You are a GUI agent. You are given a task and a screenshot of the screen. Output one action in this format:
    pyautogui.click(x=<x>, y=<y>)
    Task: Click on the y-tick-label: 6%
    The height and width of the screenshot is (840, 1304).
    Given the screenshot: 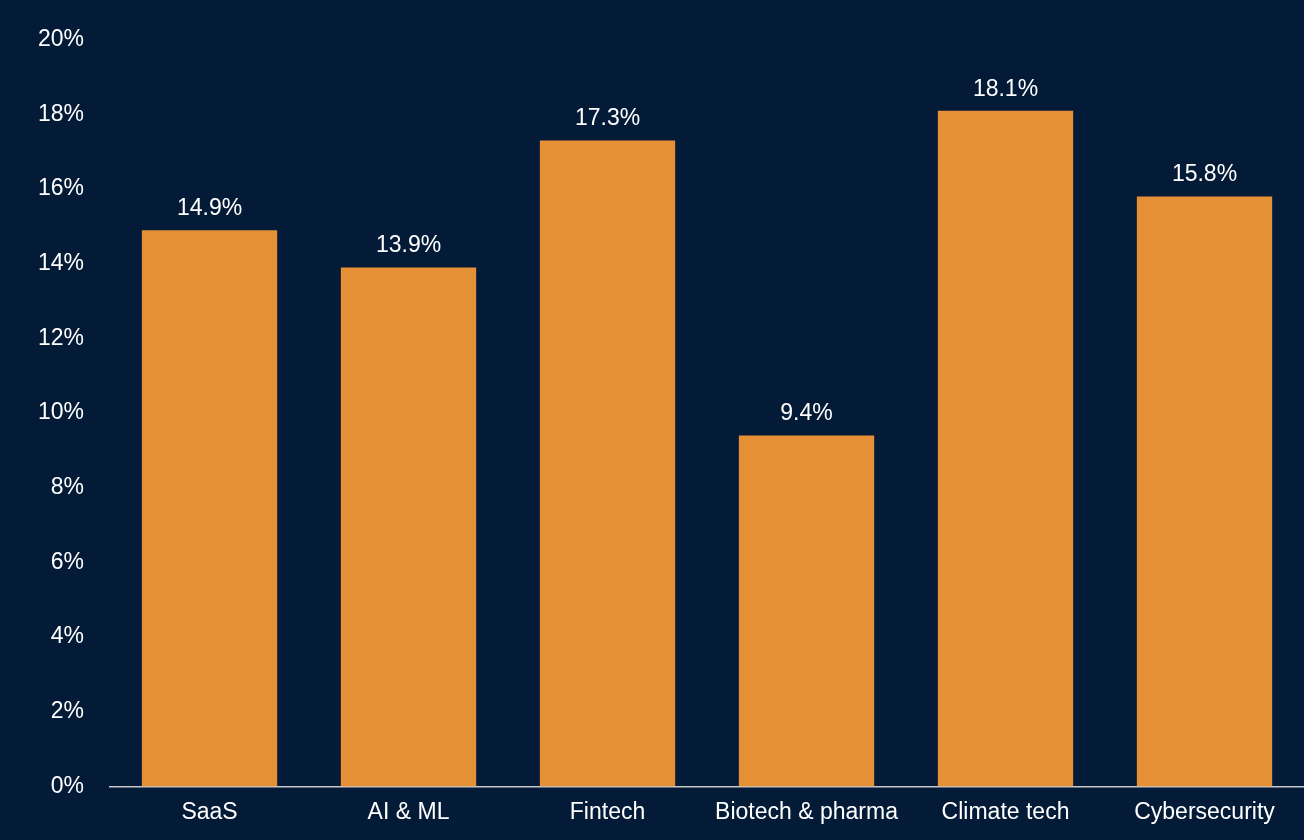 What is the action you would take?
    pyautogui.click(x=67, y=560)
    